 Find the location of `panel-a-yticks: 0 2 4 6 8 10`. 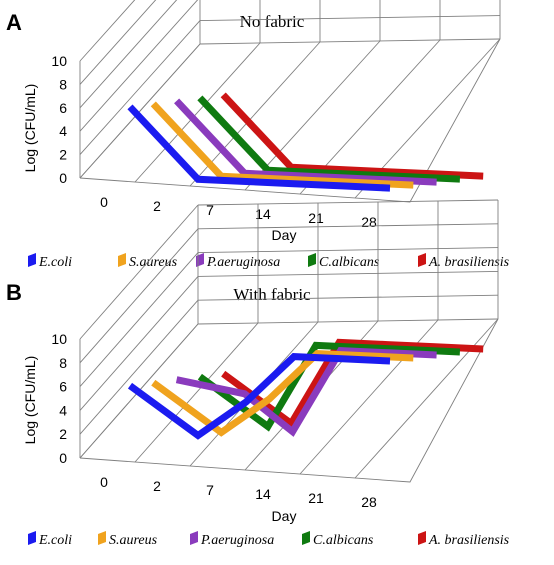

panel-a-yticks: 0 2 4 6 8 10 is located at coordinates (59, 119).